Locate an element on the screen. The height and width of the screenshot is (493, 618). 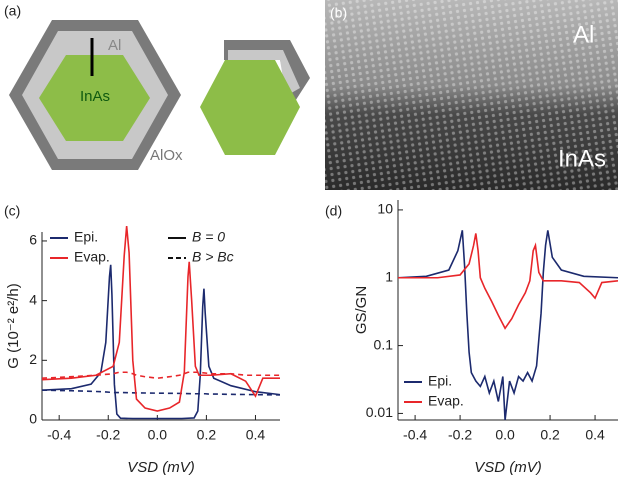
panel-label: (d) is located at coordinates (333, 211).